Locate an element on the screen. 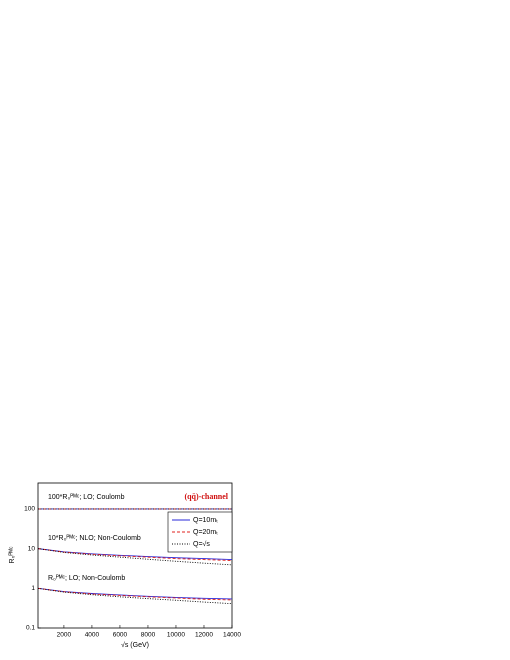 This screenshot has height=660, width=510. plot-frame is located at coordinates (135, 555).